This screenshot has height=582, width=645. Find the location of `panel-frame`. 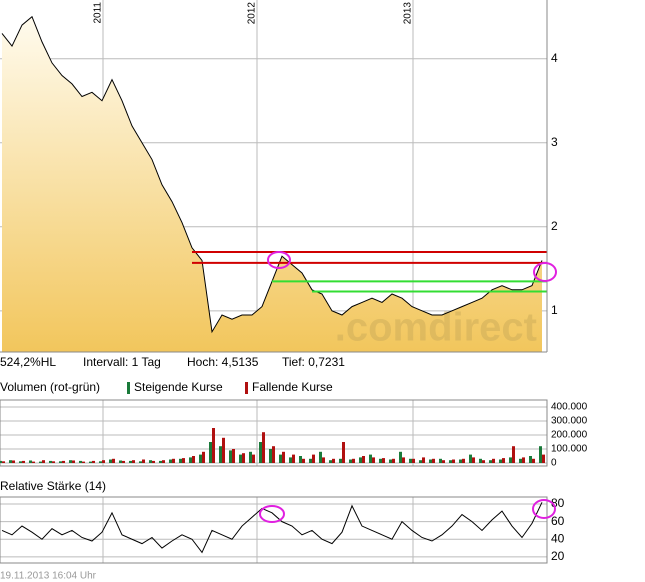

panel-frame is located at coordinates (274, 530).